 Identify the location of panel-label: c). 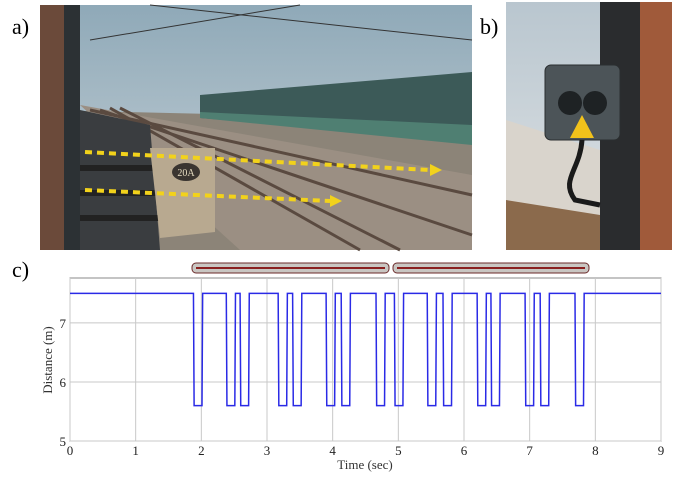
(20, 269).